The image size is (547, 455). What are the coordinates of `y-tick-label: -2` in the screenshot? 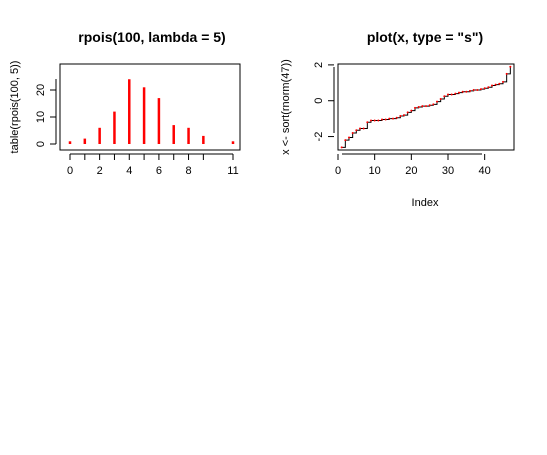 It's located at (319, 137).